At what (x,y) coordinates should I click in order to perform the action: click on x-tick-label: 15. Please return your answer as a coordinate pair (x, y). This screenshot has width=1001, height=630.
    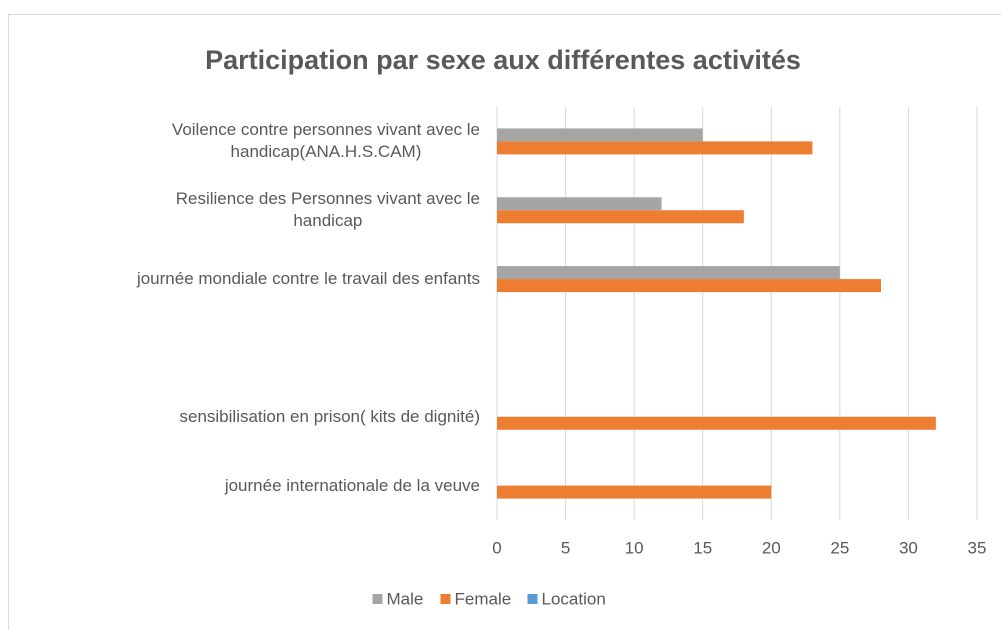
    Looking at the image, I should click on (702, 547).